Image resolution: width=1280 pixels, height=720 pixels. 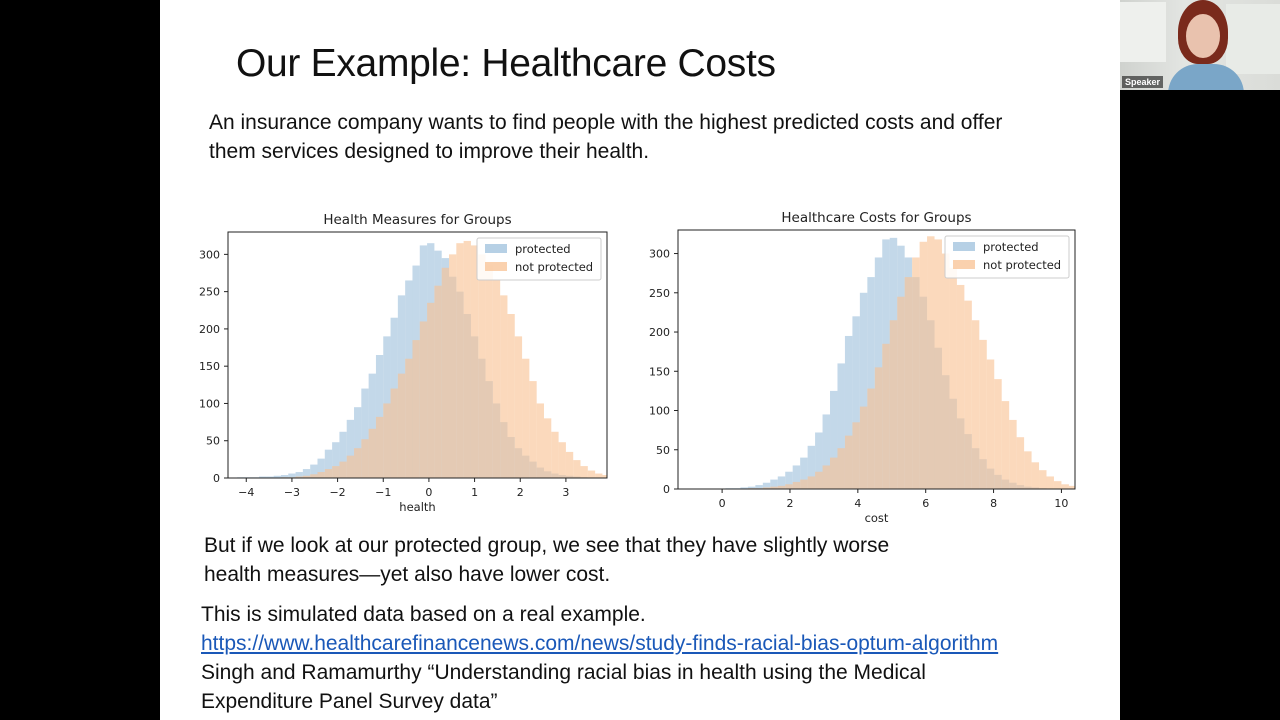 I want to click on y-tick-label: 300, so click(x=209, y=254).